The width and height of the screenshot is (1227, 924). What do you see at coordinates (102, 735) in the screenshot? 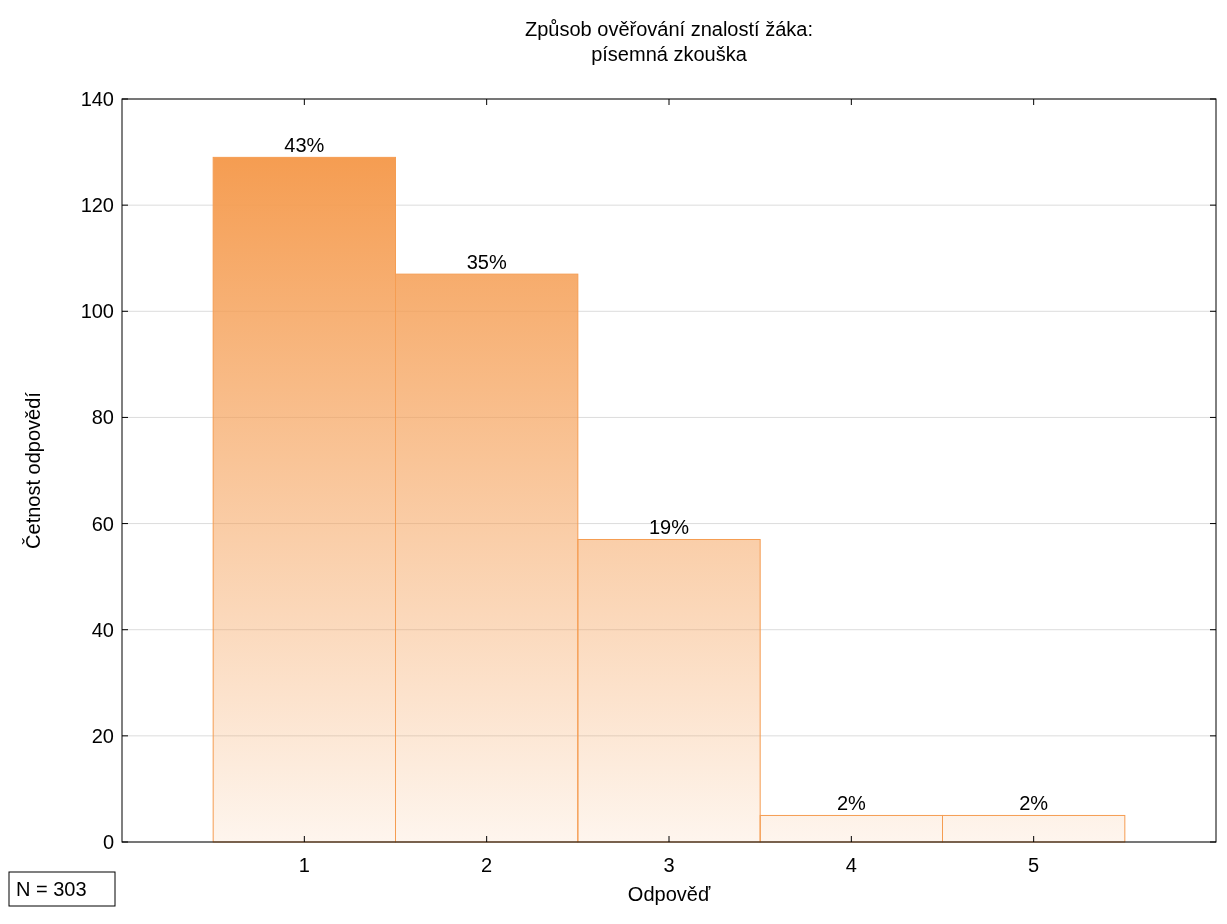
I see `y-tick-label: 20` at bounding box center [102, 735].